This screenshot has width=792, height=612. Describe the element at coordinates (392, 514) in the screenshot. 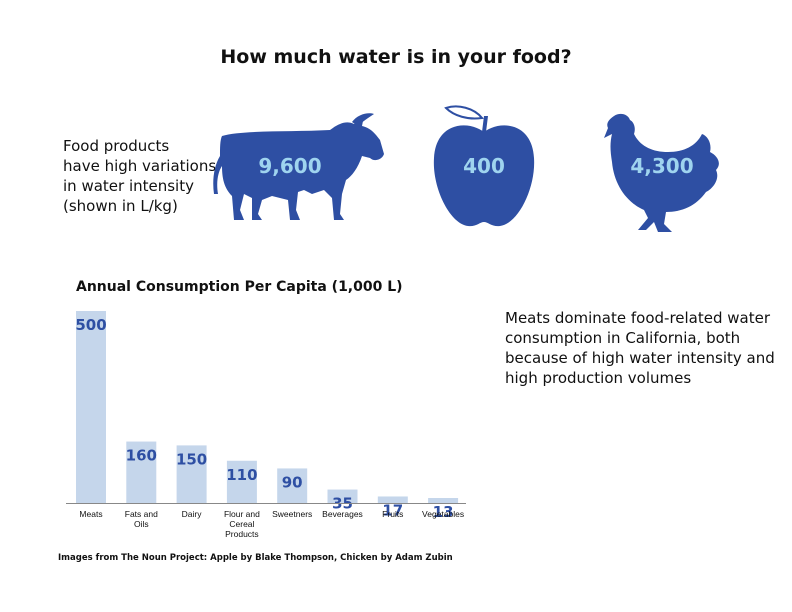

I see `category-tick-label: Fruits` at that location.